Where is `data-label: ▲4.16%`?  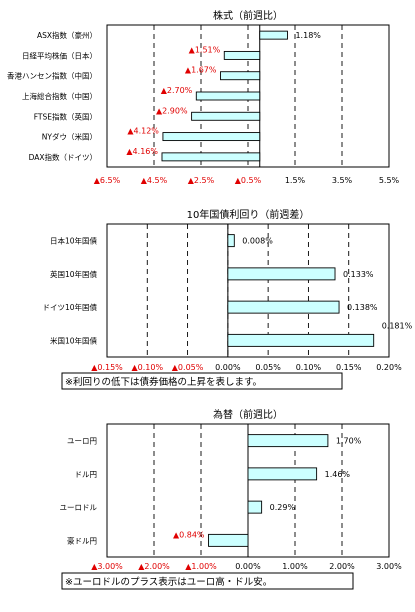
data-label: ▲4.16% is located at coordinates (142, 151).